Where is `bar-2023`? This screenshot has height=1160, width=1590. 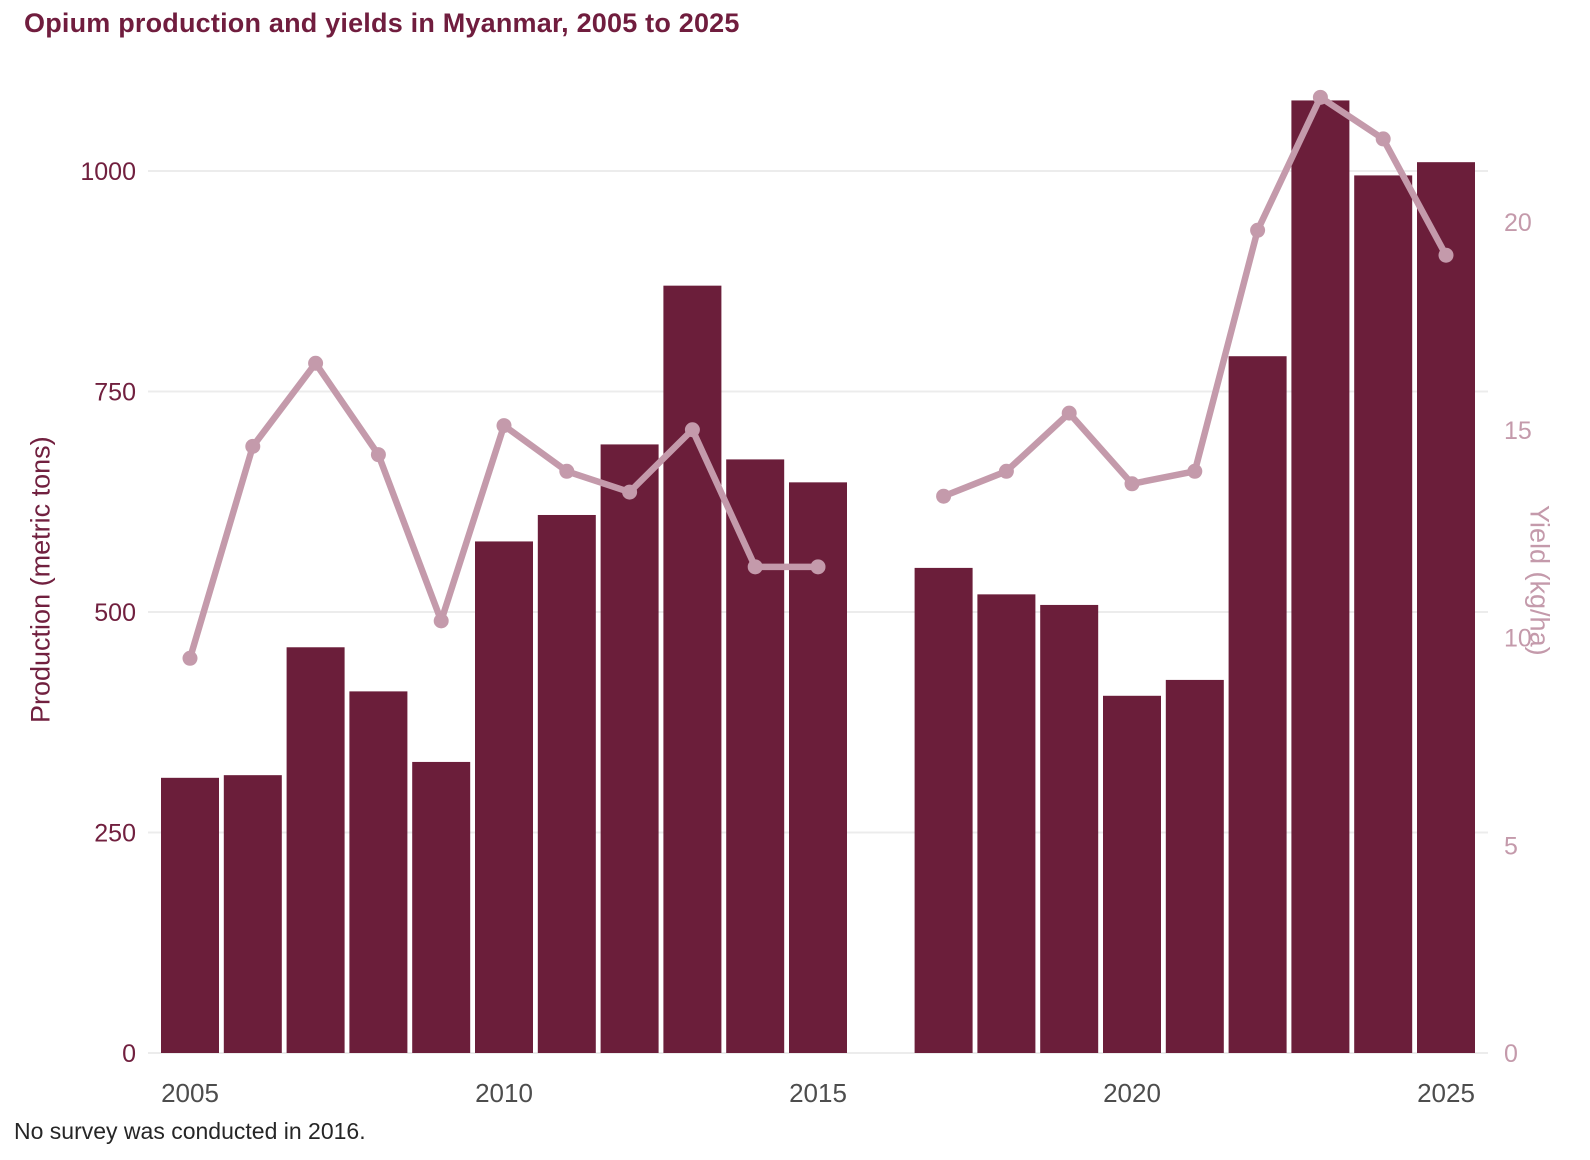
bar-2023 is located at coordinates (1320, 576).